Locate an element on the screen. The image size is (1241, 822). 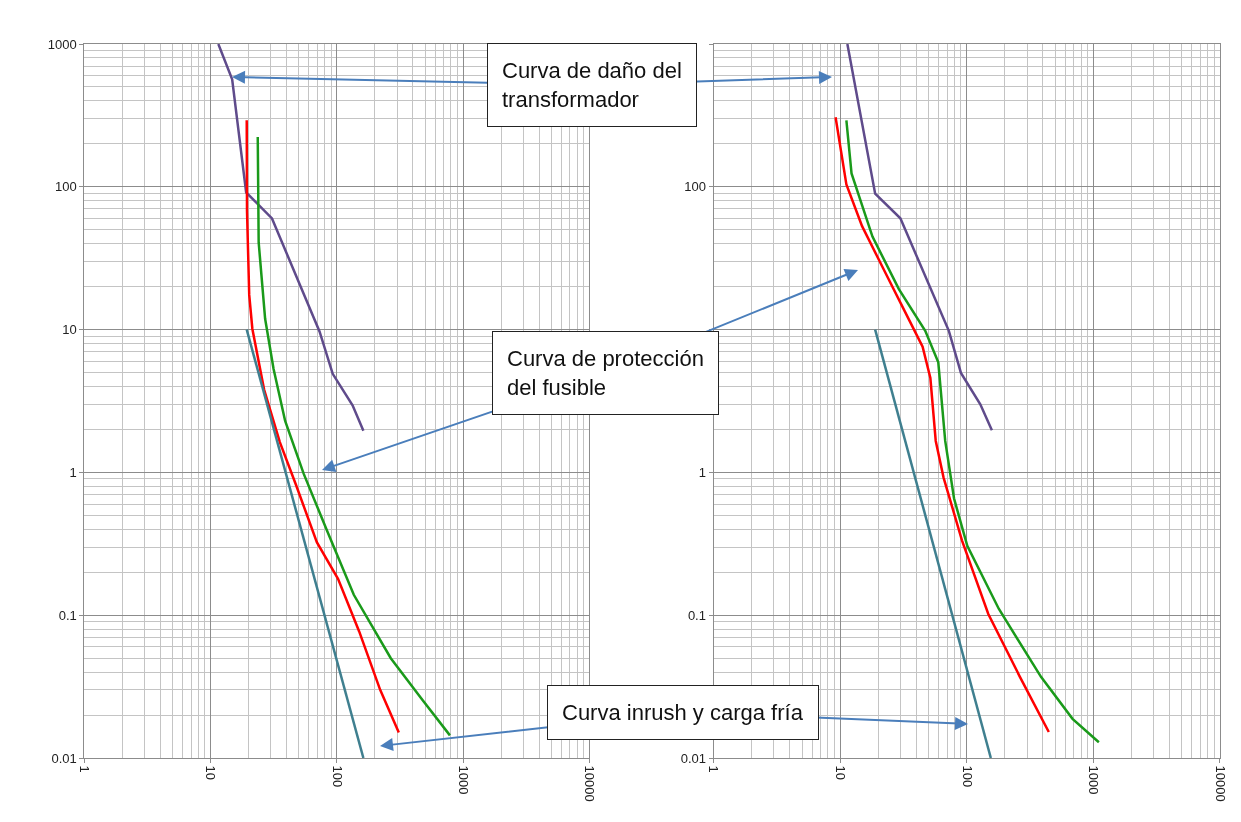
annotation: Curva de protección del fusible is located at coordinates (605, 373).